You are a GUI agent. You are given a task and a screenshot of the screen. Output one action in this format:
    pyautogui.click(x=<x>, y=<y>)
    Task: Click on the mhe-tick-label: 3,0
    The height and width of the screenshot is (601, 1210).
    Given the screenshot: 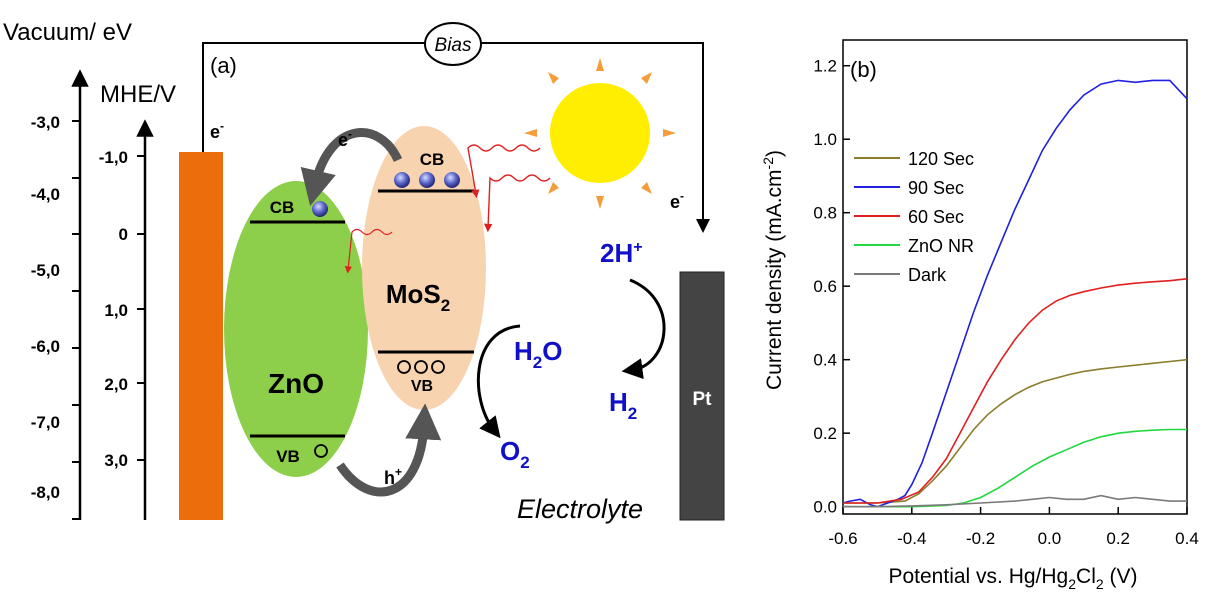 What is the action you would take?
    pyautogui.click(x=116, y=460)
    